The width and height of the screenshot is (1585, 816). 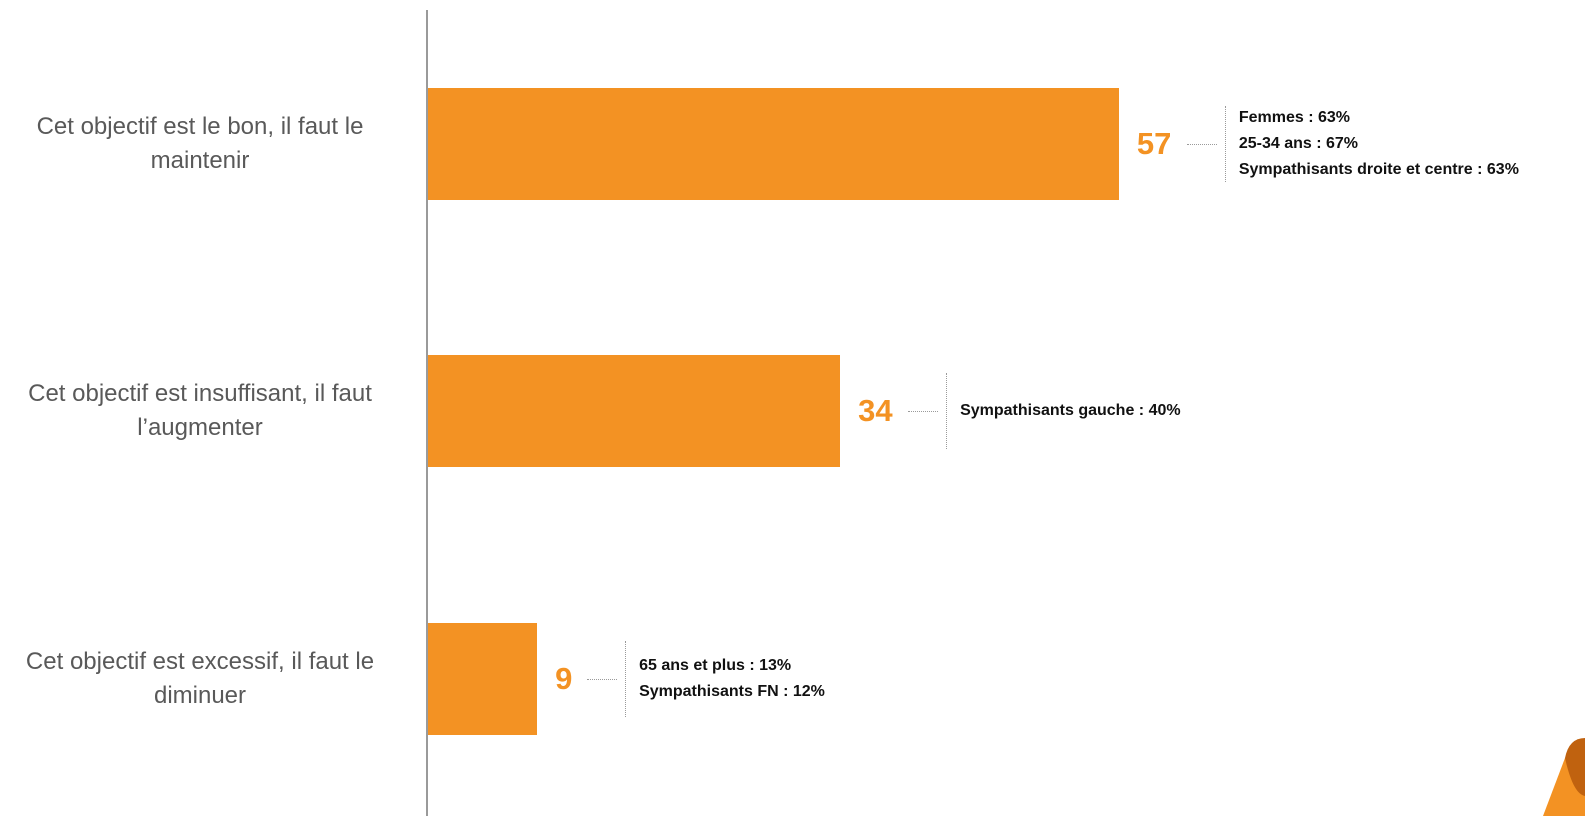 I want to click on data-label: 9, so click(x=564, y=678).